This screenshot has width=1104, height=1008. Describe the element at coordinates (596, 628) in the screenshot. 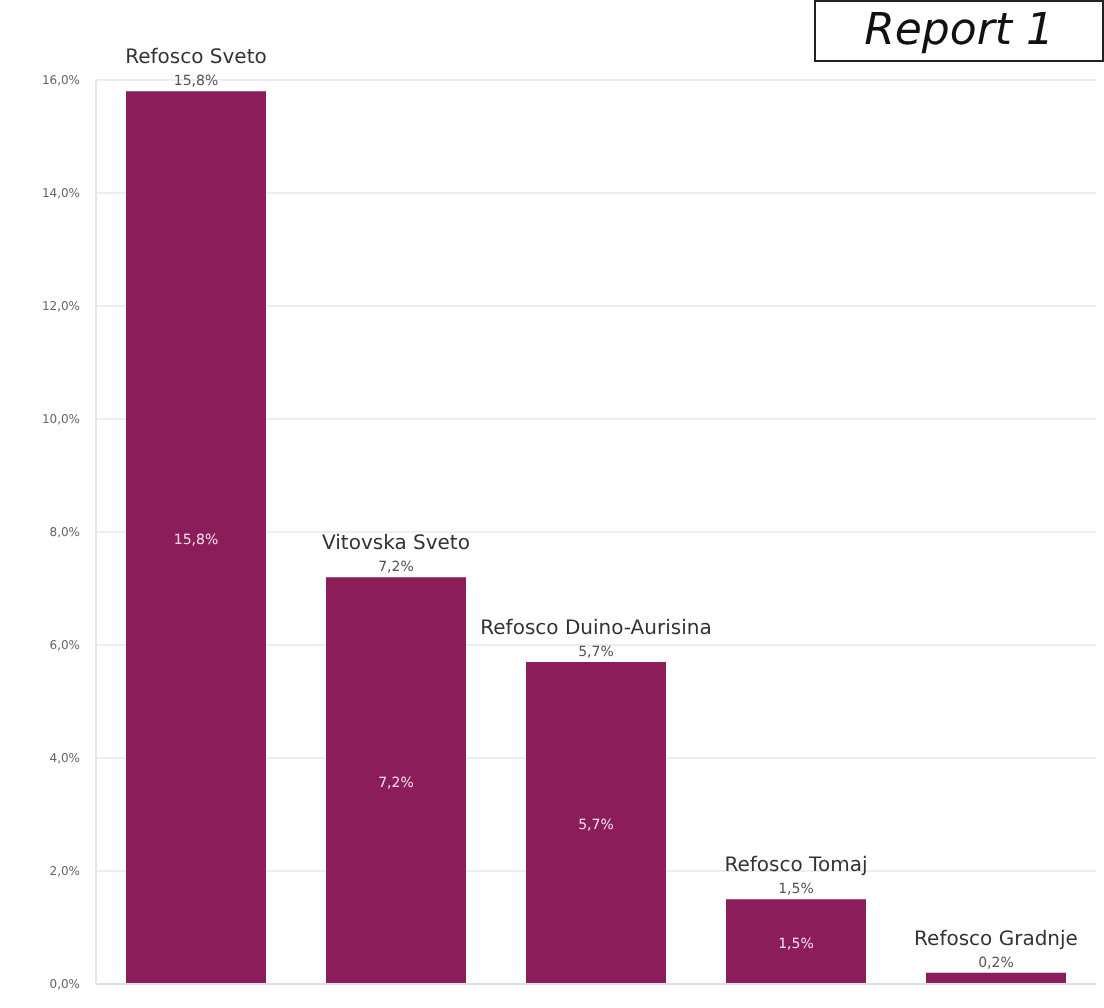

I see `x-tick-label: Refosco Duino-Aurisina` at that location.